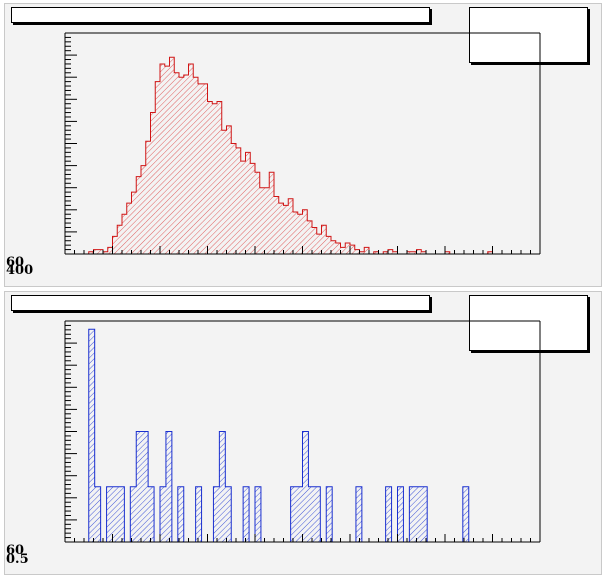  I want to click on bottom-y-axis-label-b: 0.5, so click(17, 559).